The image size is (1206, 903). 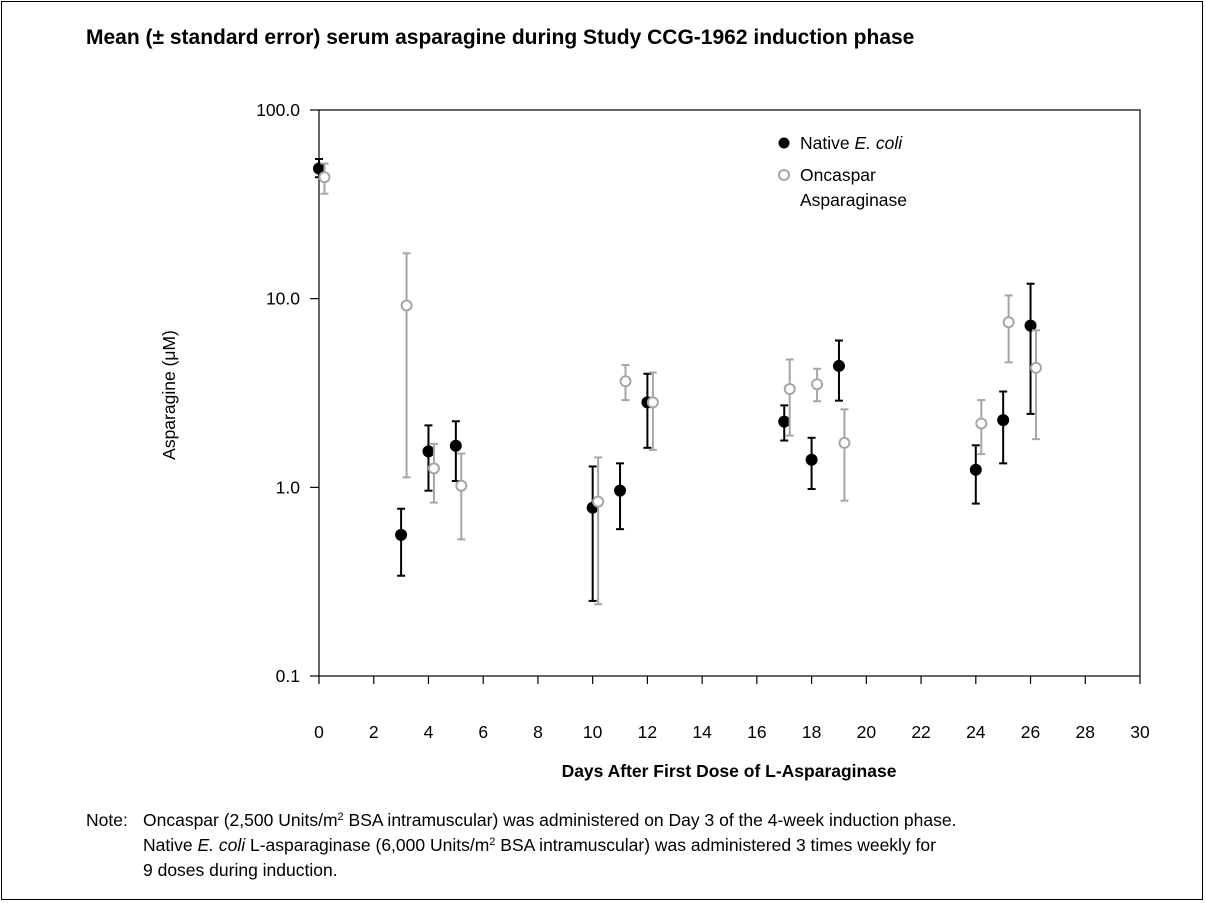 I want to click on x-tick-label: 24, so click(x=976, y=732).